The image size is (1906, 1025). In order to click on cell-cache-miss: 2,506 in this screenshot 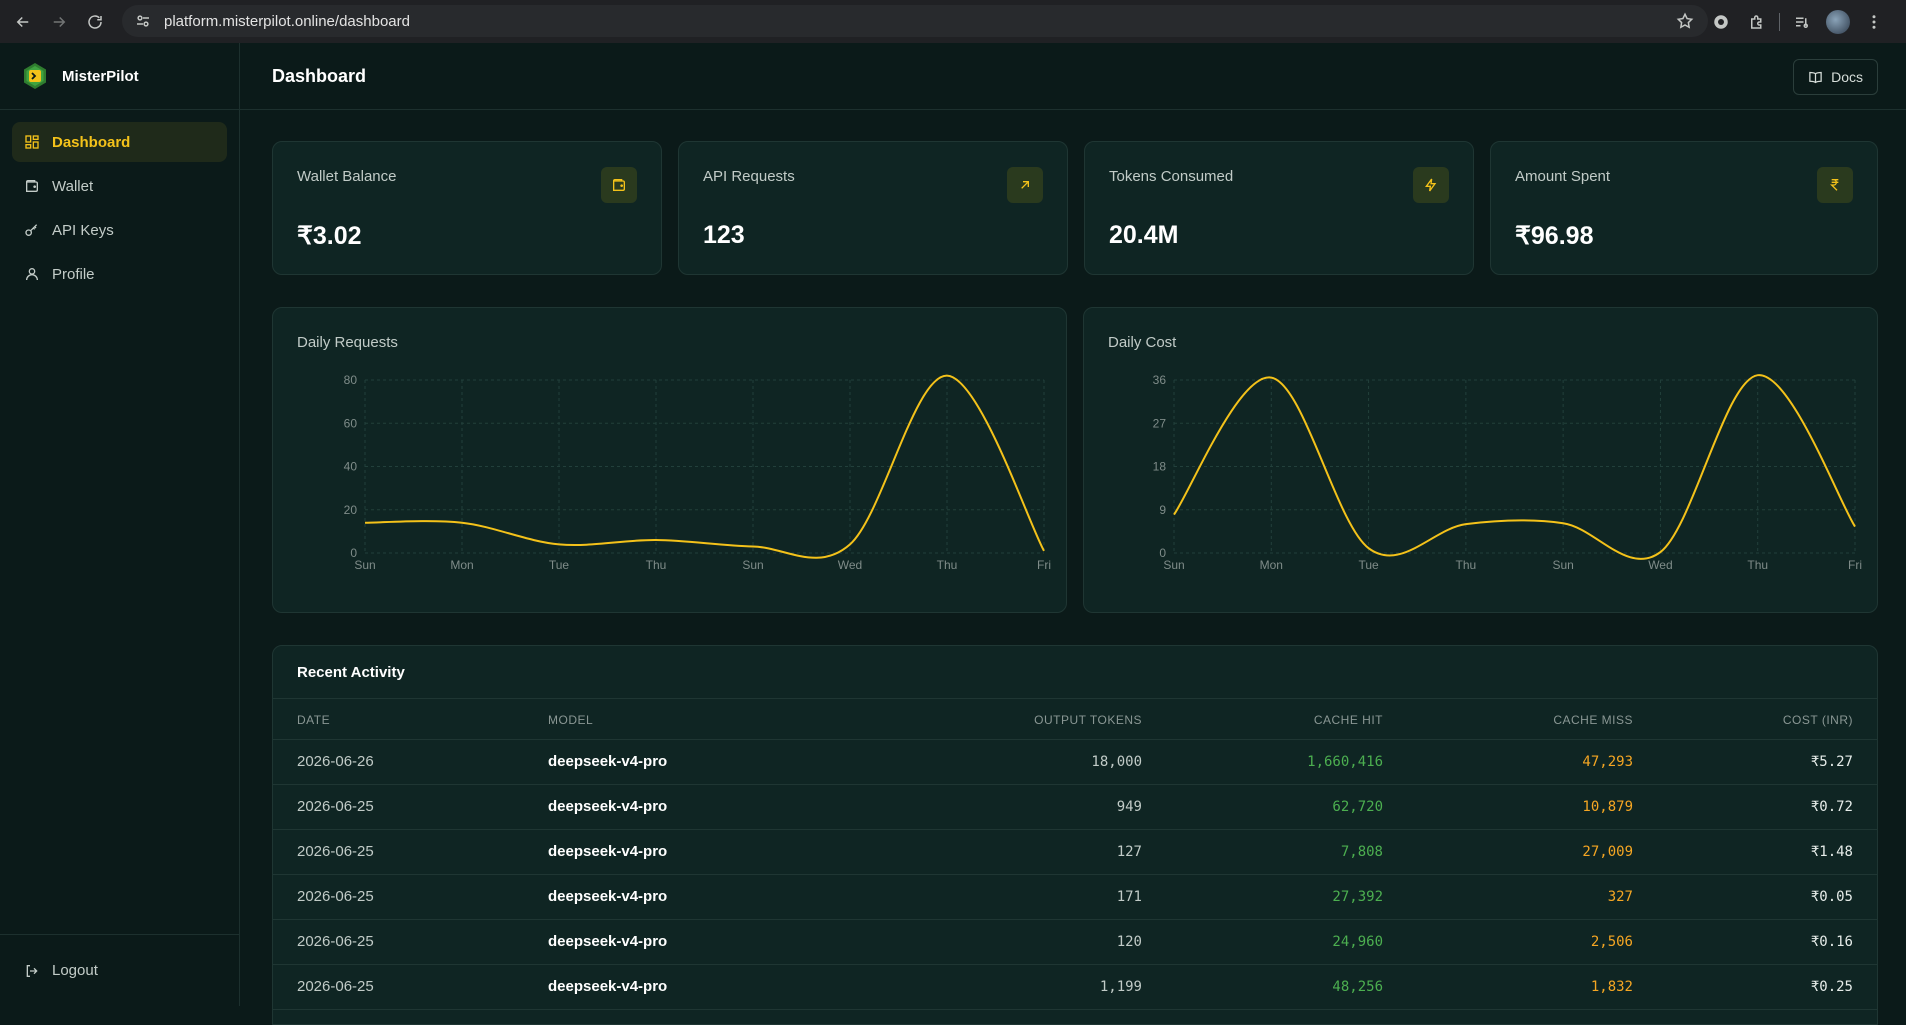, I will do `click(1611, 942)`.